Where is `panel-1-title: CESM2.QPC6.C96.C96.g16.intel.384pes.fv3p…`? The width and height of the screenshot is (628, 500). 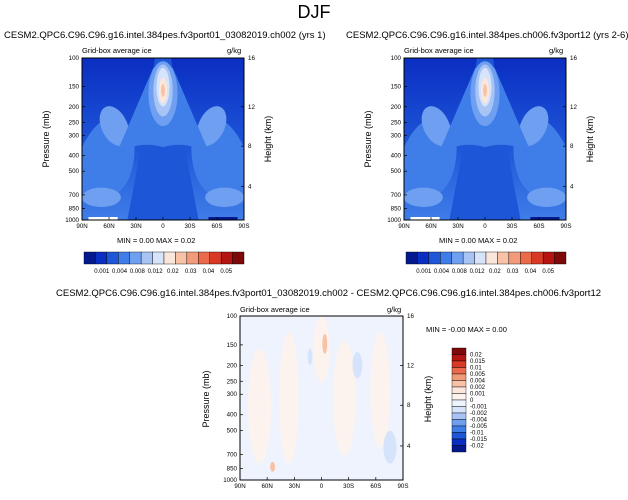 panel-1-title: CESM2.QPC6.C96.C96.g16.intel.384pes.fv3p… is located at coordinates (165, 35).